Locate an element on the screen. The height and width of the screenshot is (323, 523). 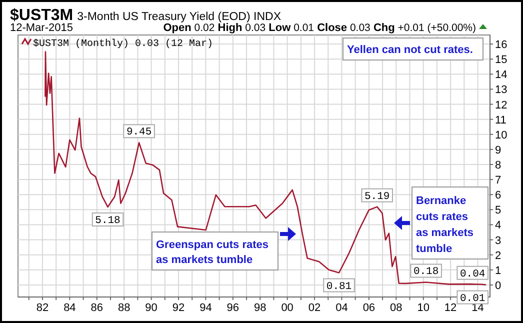
x-tick-label: 82 is located at coordinates (42, 308).